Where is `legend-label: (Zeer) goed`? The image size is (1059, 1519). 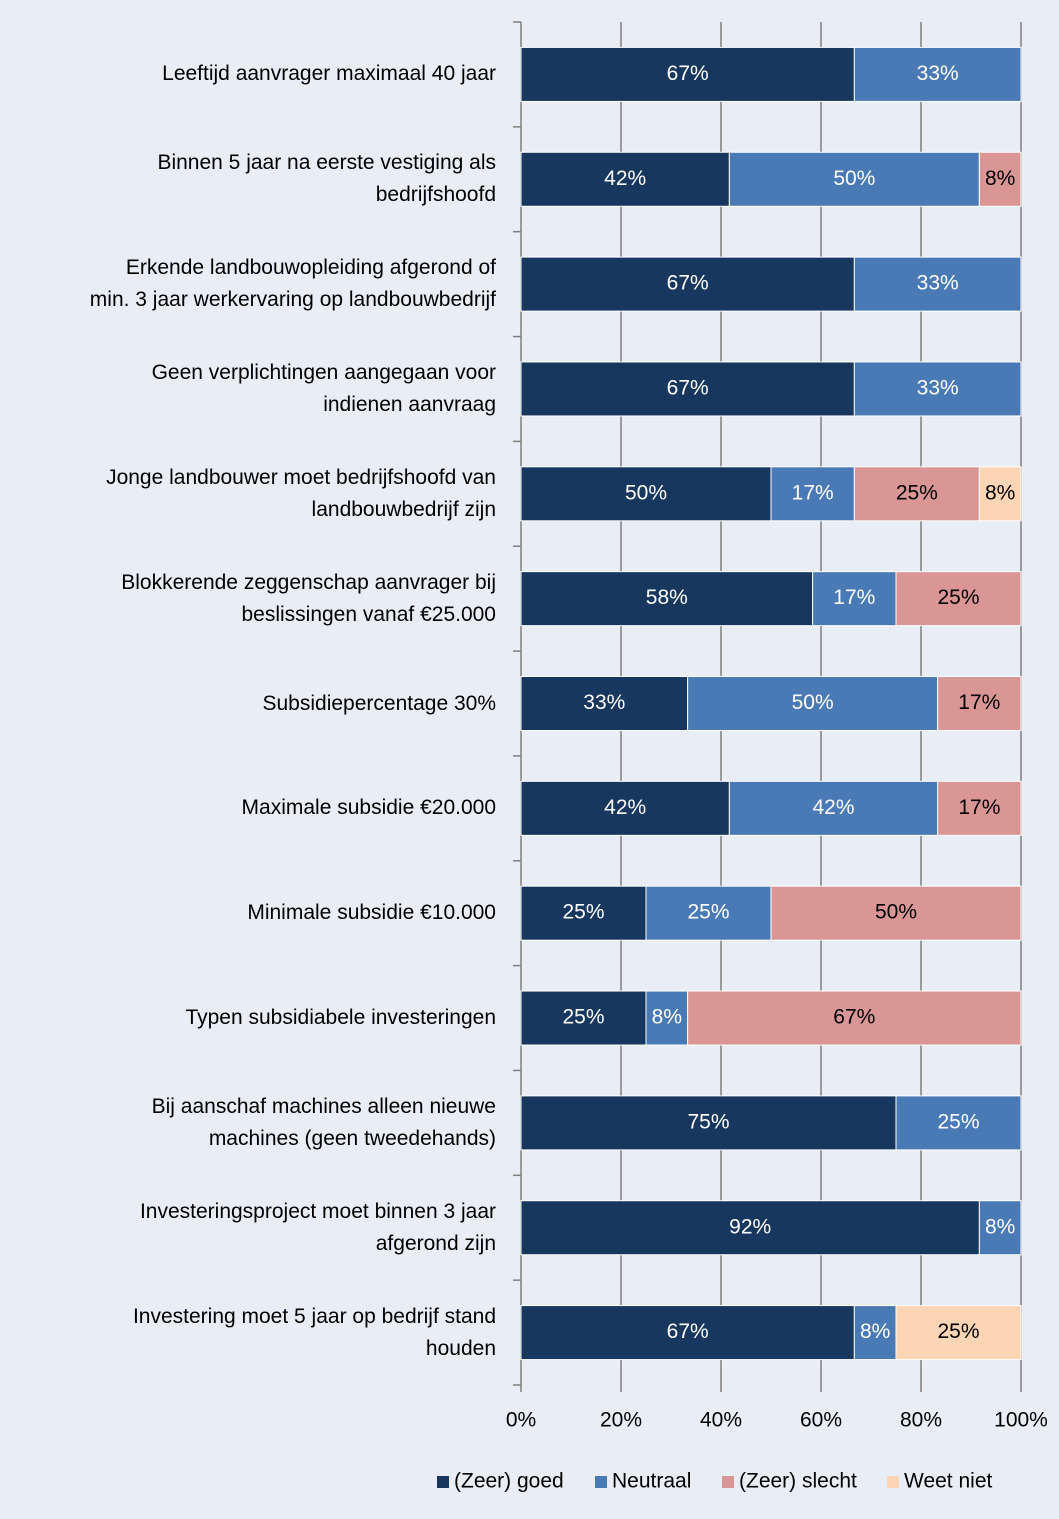
legend-label: (Zeer) goed is located at coordinates (509, 1481).